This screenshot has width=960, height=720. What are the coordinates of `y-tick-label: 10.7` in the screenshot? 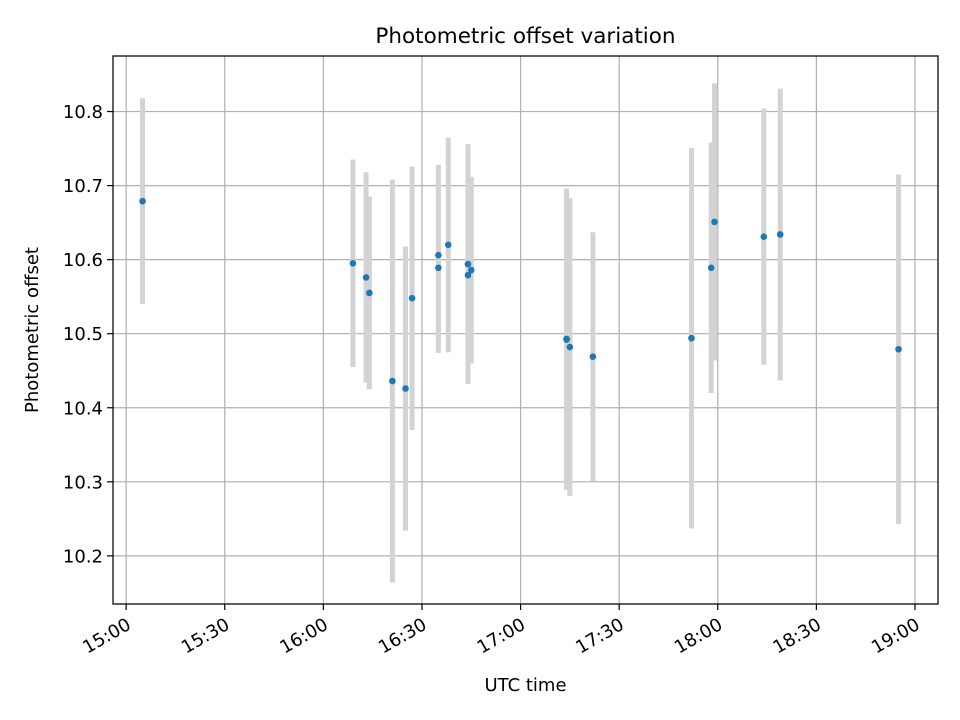 It's located at (83, 186).